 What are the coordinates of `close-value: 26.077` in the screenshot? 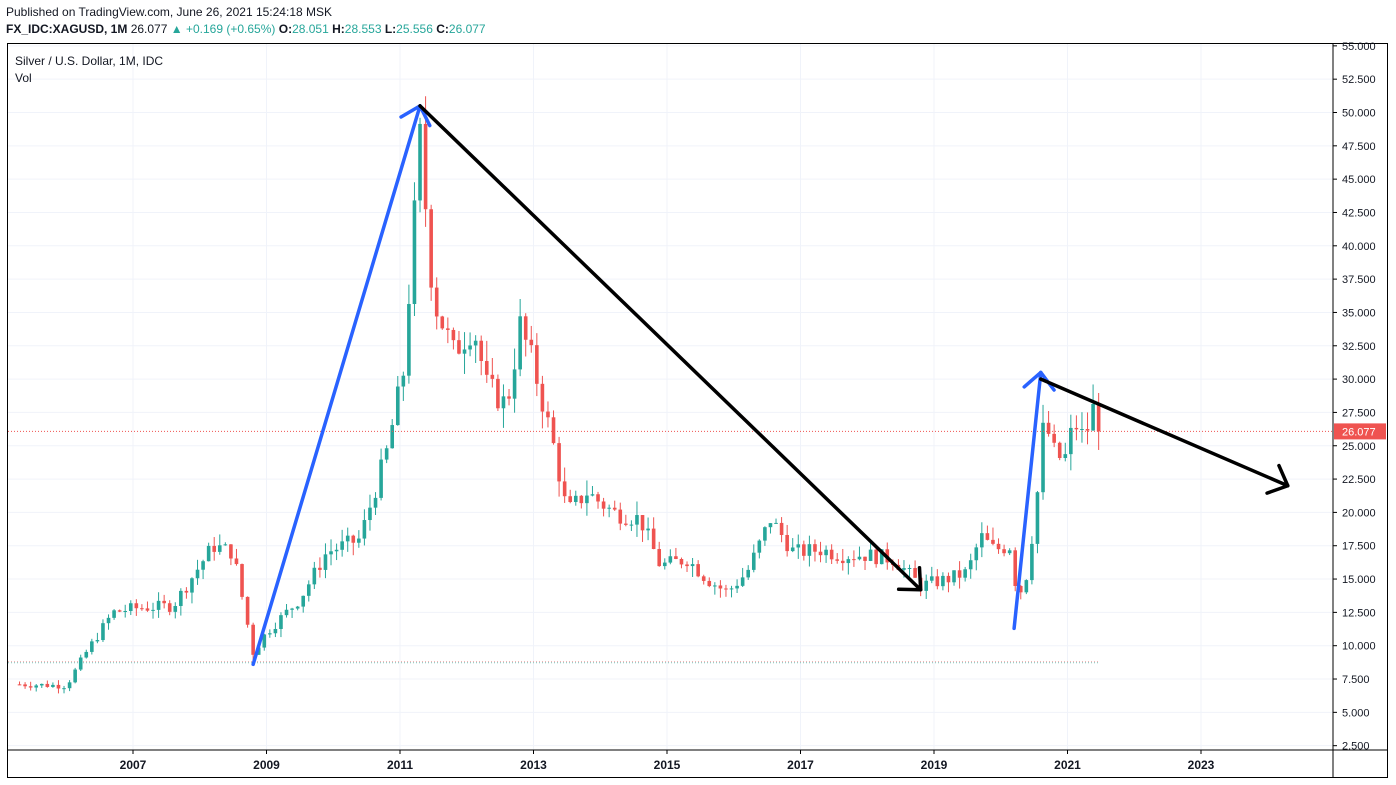 It's located at (467, 29).